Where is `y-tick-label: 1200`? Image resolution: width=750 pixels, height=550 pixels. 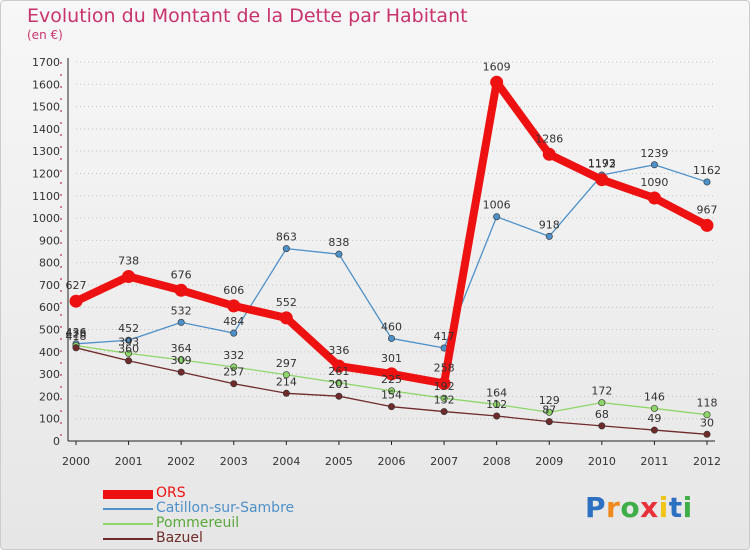 y-tick-label: 1200 is located at coordinates (46, 173).